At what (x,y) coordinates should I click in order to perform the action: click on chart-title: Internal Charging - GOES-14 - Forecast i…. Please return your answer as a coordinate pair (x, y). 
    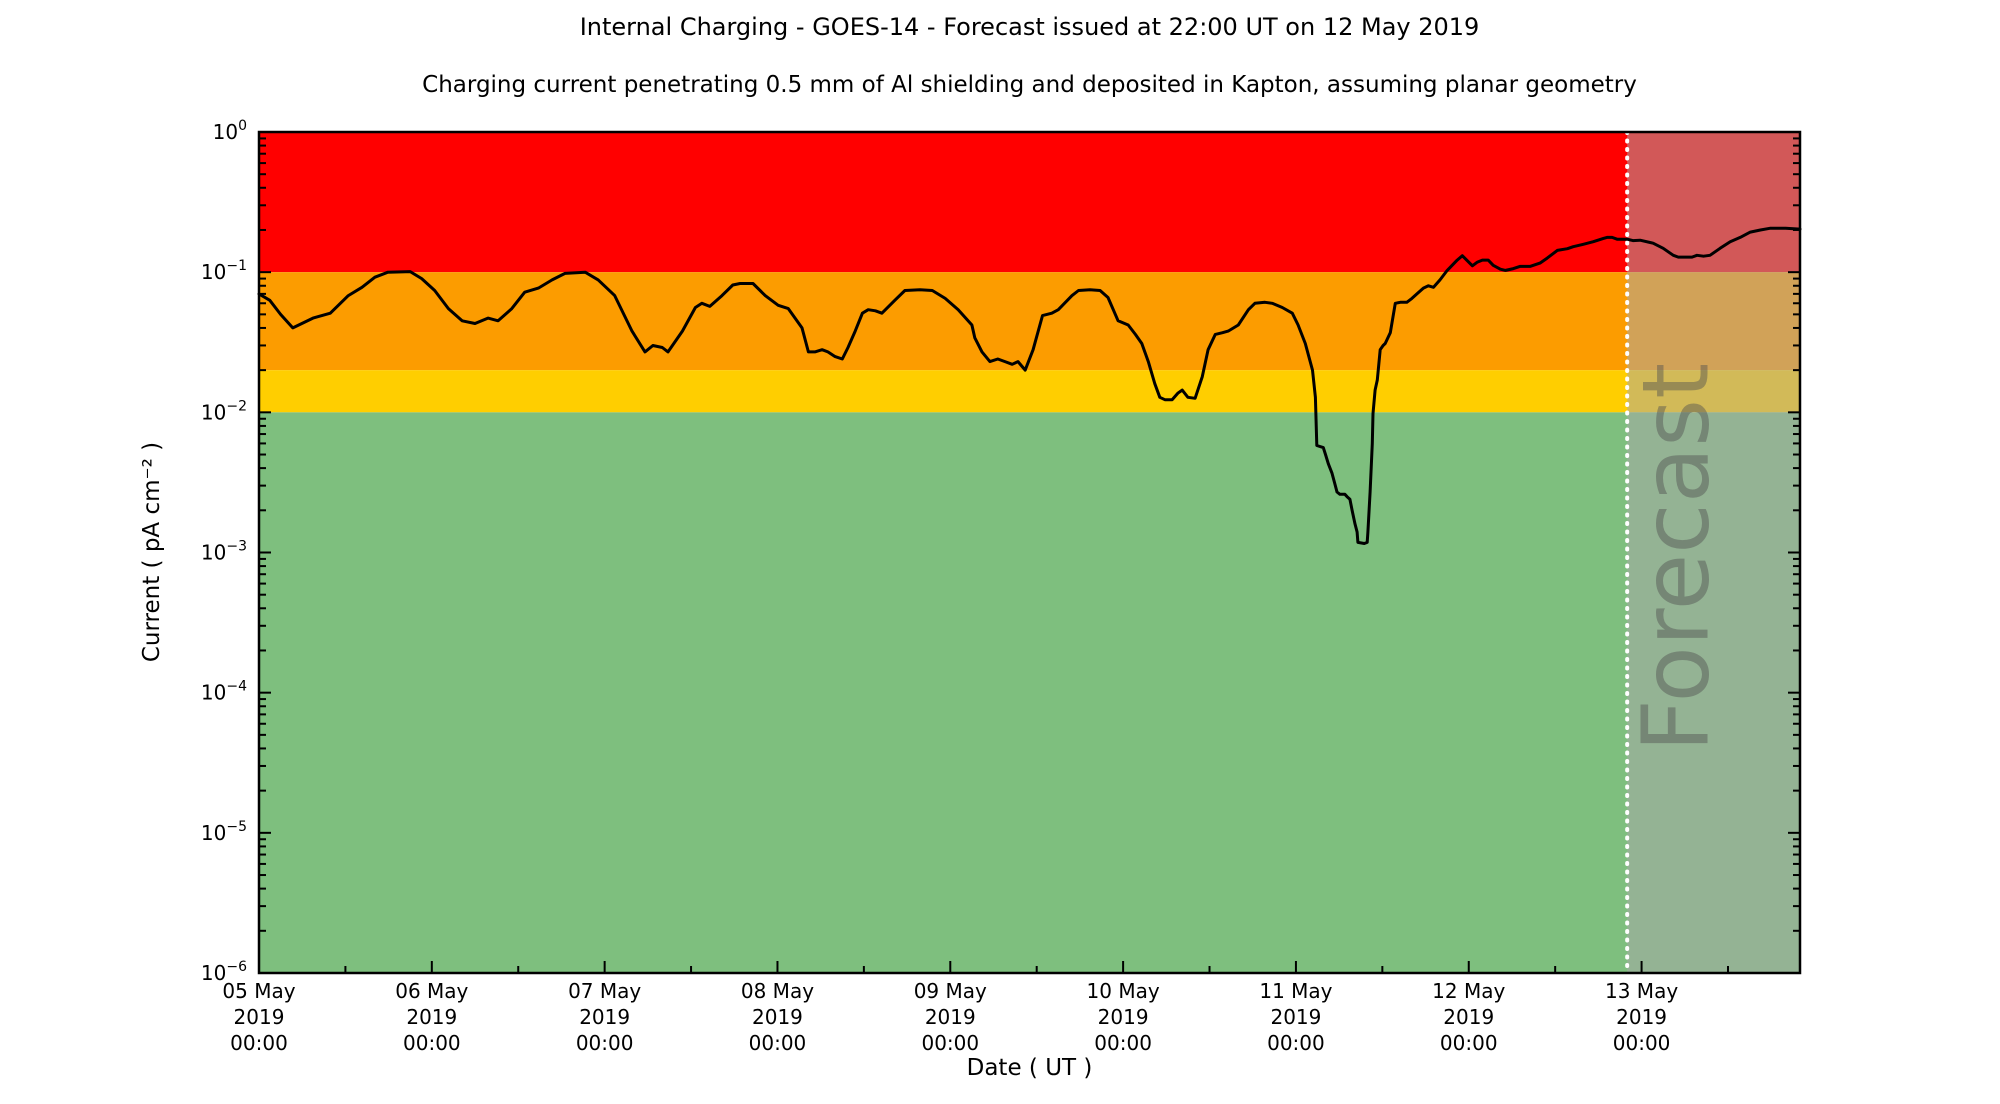
    Looking at the image, I should click on (1029, 27).